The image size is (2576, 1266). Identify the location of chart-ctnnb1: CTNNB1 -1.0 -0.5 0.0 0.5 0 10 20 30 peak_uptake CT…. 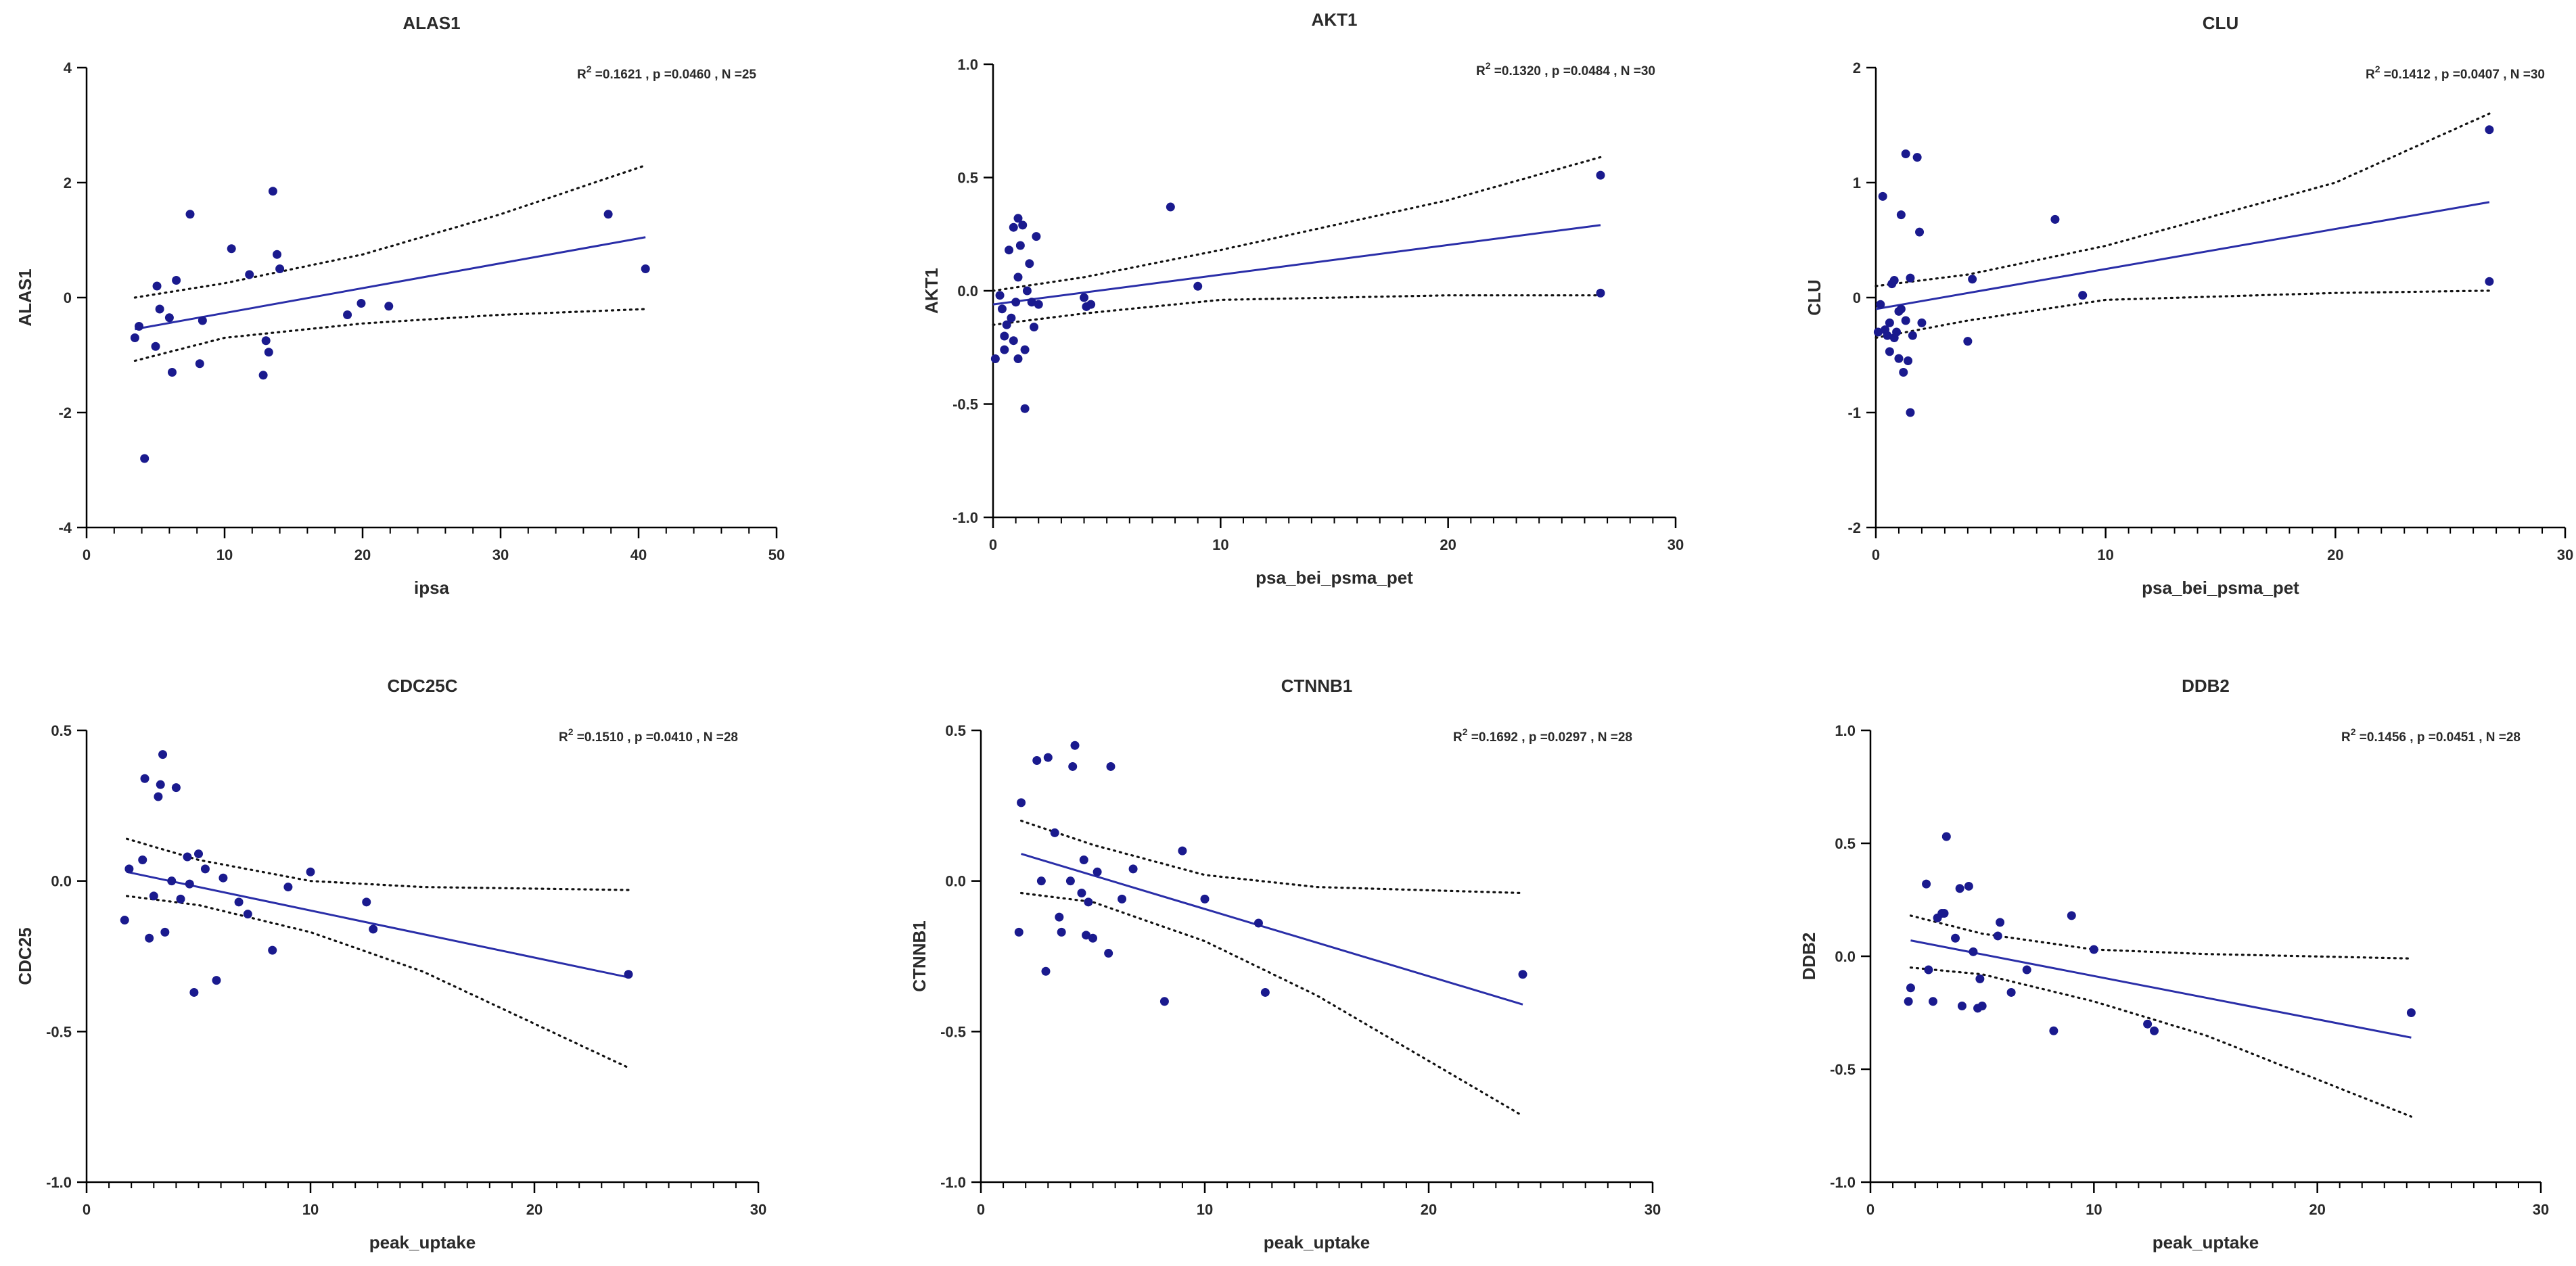
(1285, 964).